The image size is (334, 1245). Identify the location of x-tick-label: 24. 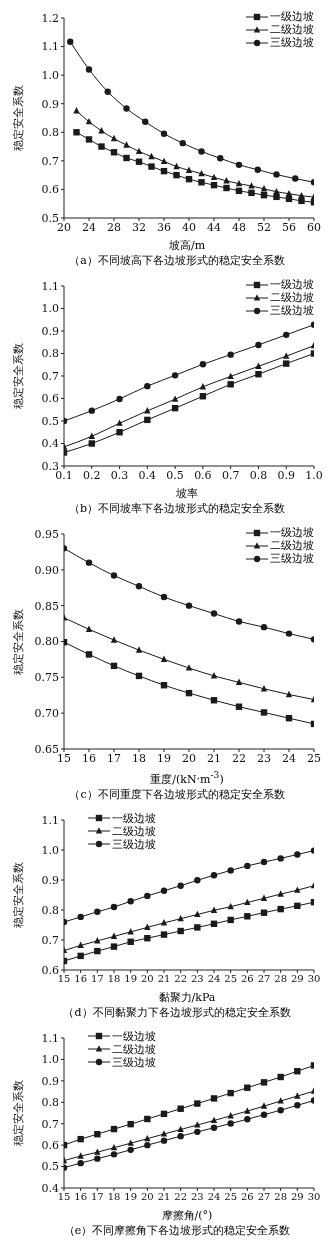
(89, 227).